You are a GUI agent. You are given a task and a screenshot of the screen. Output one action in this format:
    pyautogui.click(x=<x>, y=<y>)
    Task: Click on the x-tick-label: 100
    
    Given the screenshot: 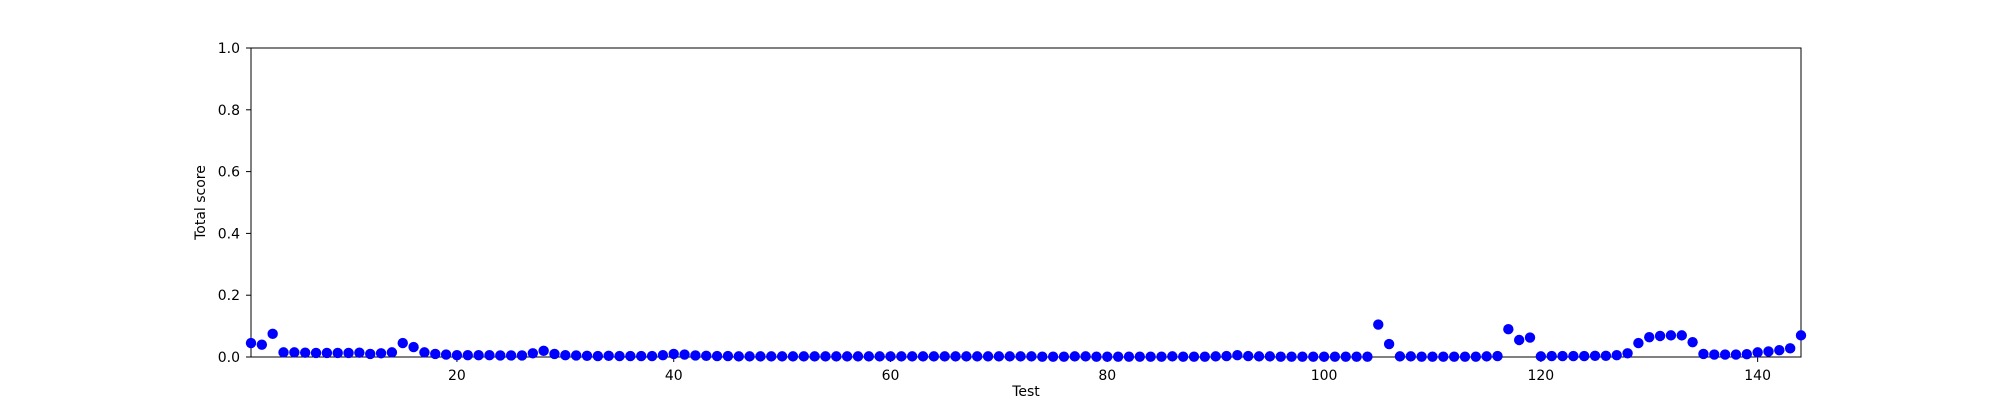 What is the action you would take?
    pyautogui.click(x=1324, y=376)
    